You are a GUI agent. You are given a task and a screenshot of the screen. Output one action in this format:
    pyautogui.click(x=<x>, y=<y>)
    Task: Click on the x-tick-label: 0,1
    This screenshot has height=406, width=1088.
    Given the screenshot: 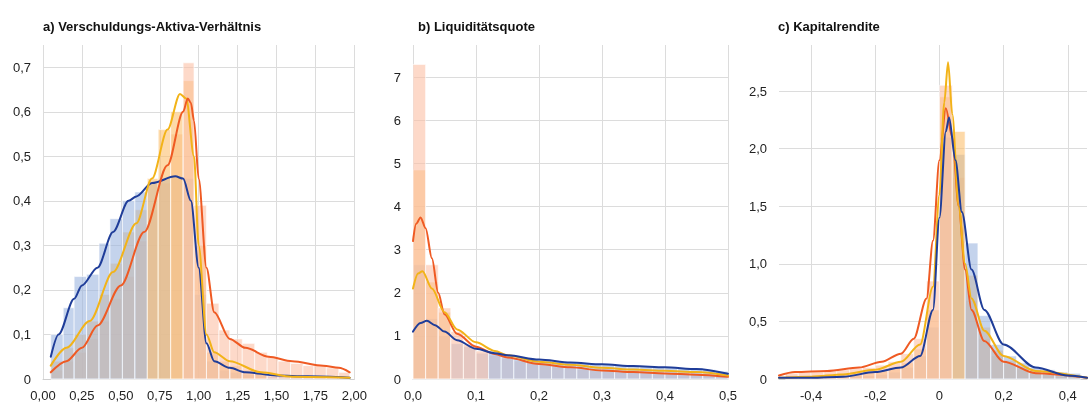 What is the action you would take?
    pyautogui.click(x=476, y=395)
    